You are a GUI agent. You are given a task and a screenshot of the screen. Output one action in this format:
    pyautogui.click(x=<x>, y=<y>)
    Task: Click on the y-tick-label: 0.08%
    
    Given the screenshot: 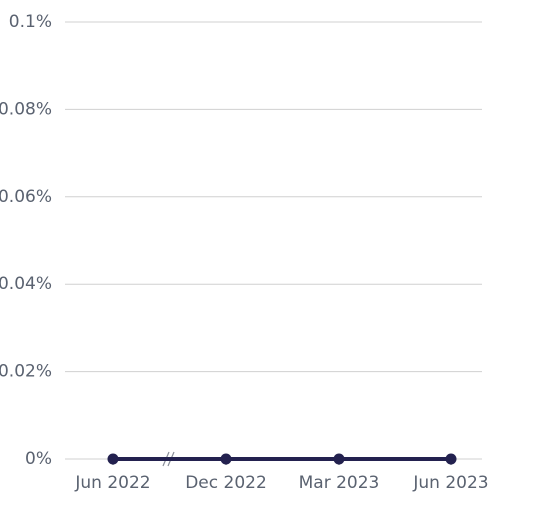 What is the action you would take?
    pyautogui.click(x=26, y=109)
    